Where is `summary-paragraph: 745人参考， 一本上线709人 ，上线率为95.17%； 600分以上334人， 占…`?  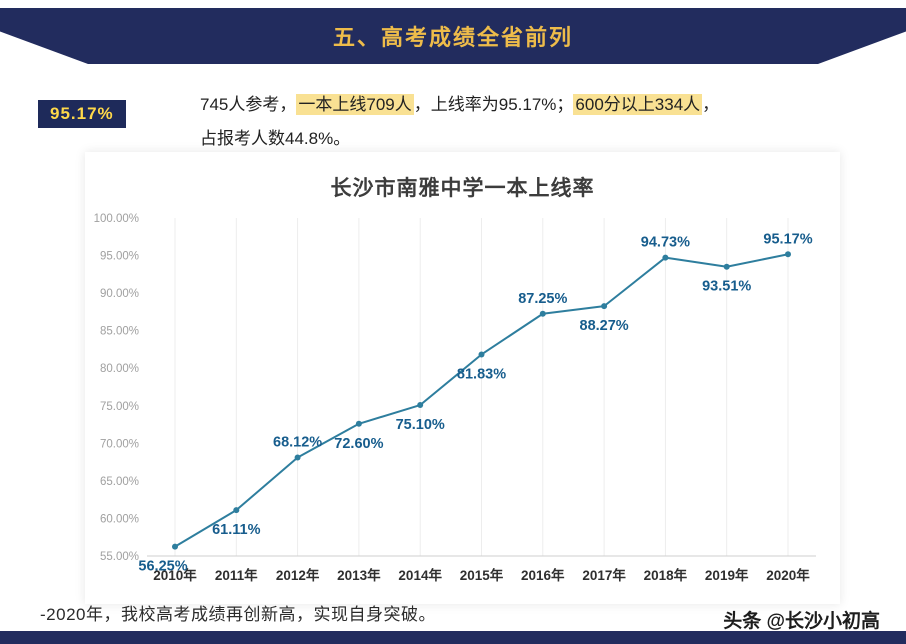 summary-paragraph: 745人参考， 一本上线709人 ，上线率为95.17%； 600分以上334人， 占… is located at coordinates (535, 122).